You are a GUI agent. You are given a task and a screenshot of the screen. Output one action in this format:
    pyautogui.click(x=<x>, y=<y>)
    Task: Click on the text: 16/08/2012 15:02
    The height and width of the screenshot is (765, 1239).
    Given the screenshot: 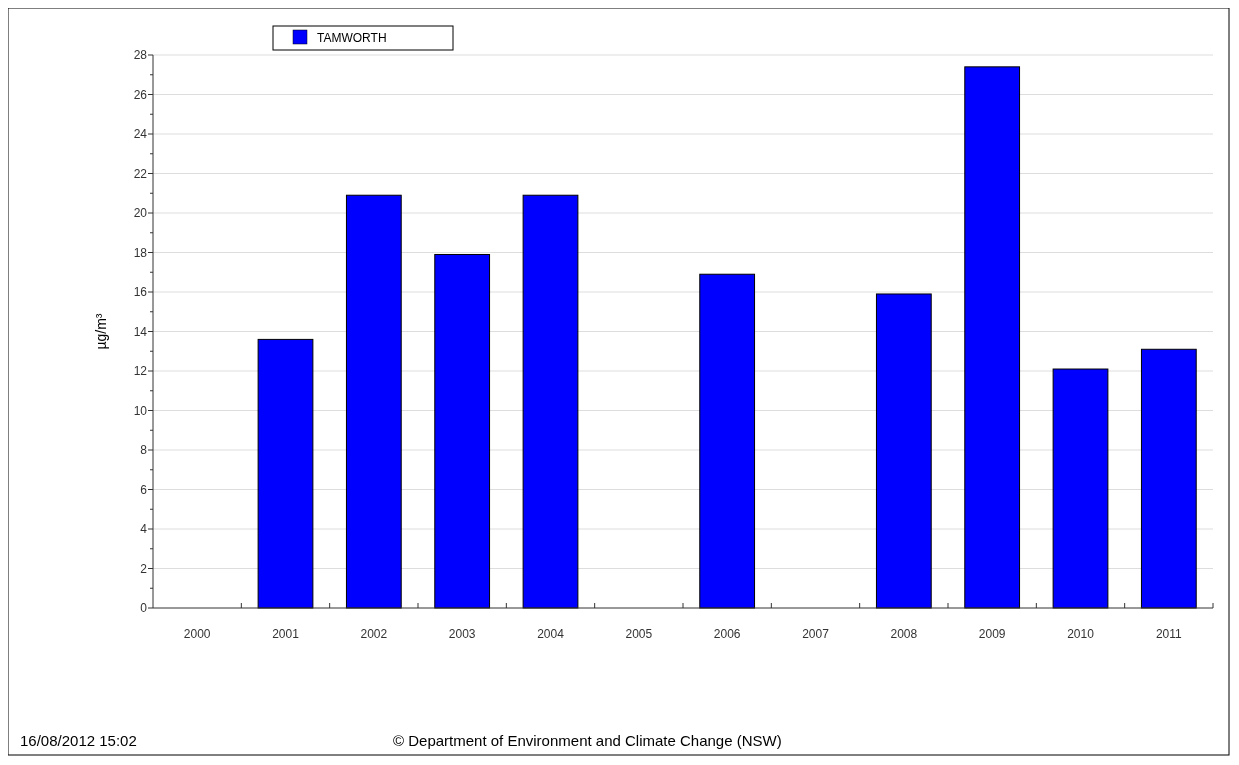 What is the action you would take?
    pyautogui.click(x=78, y=740)
    